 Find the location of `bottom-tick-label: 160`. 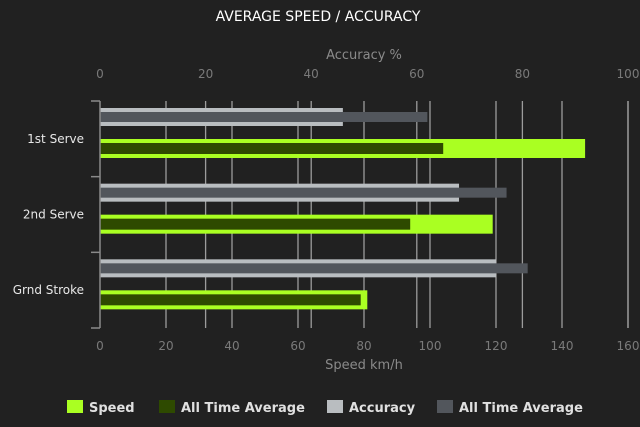

bottom-tick-label: 160 is located at coordinates (628, 346).